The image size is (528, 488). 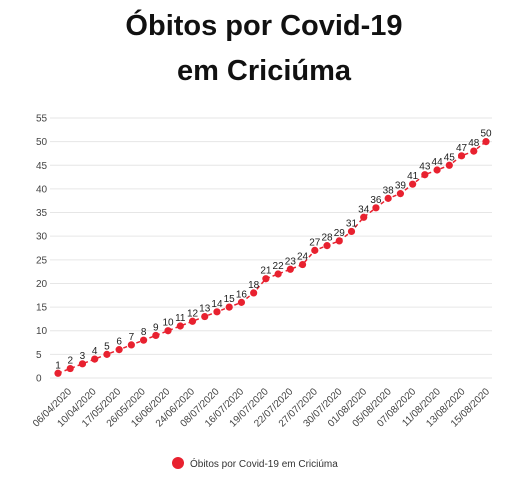 I want to click on y-tick-label-40: 40, so click(x=42, y=189).